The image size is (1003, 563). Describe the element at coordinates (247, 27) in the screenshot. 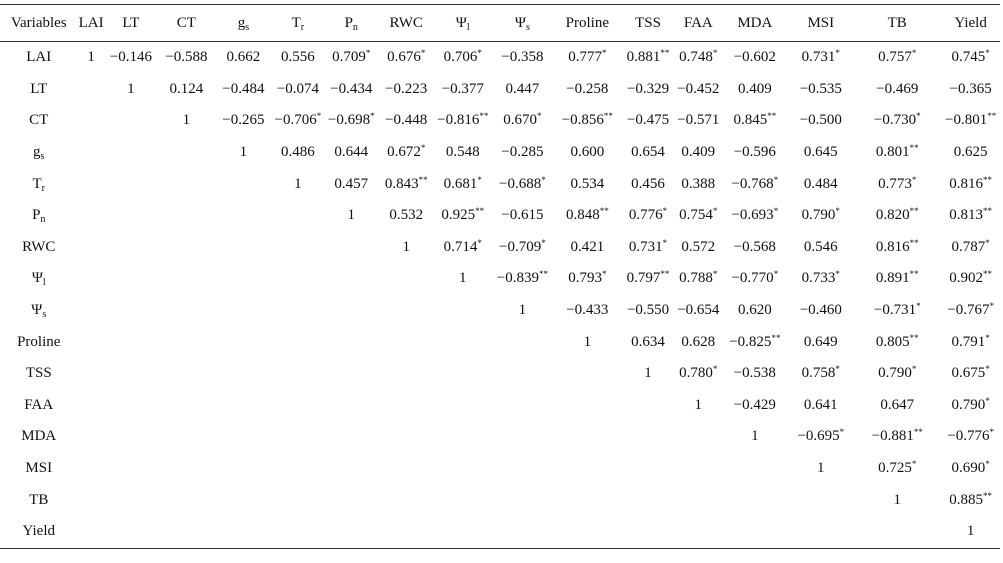

I see `column-header-subscript: s` at that location.